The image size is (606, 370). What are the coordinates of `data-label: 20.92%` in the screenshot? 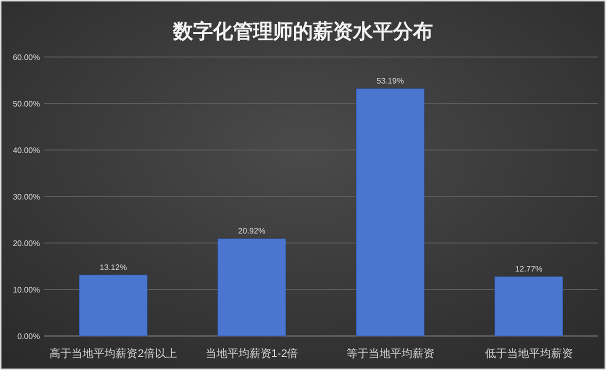 It's located at (252, 231).